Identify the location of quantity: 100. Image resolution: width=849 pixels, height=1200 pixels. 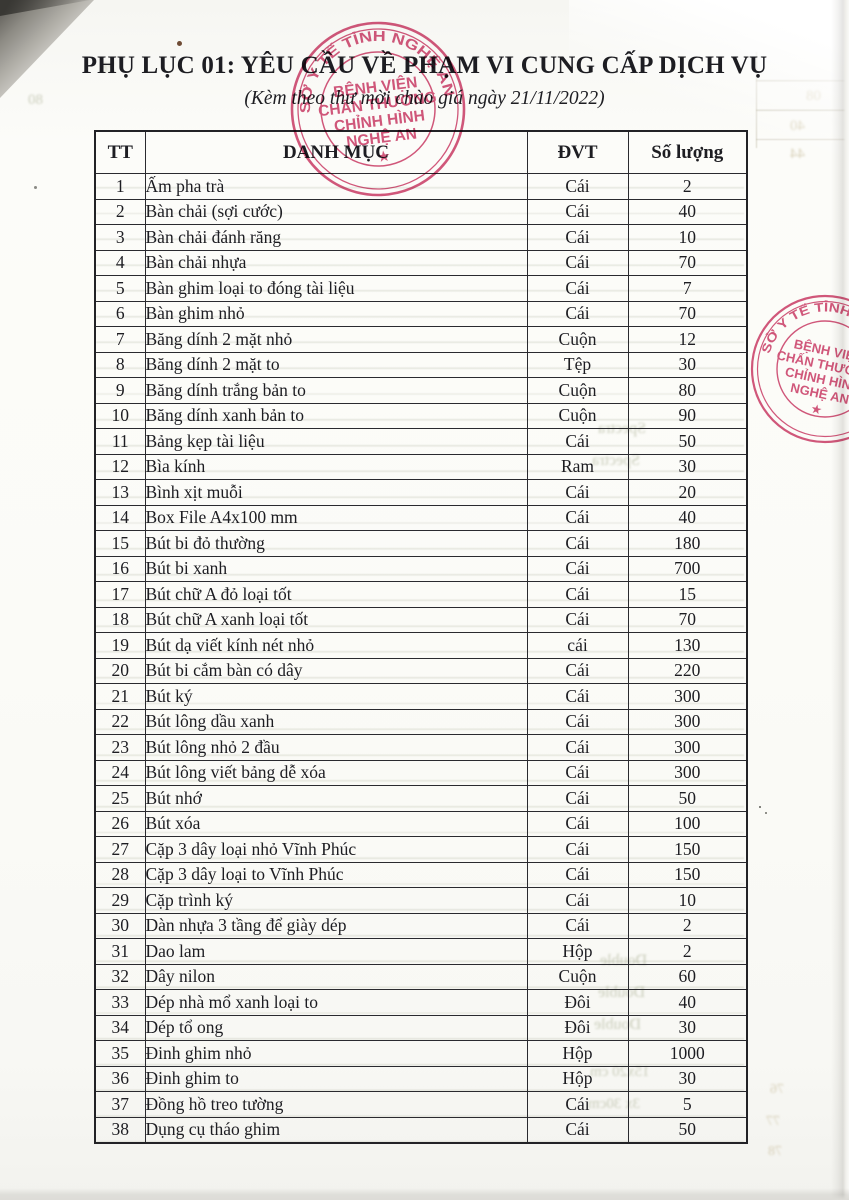
(687, 823).